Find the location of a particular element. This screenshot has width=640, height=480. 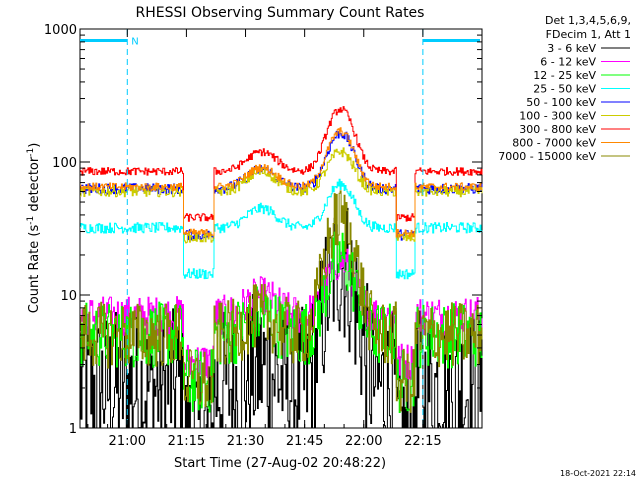

legend-label: 100 - 300 keV is located at coordinates (557, 116).